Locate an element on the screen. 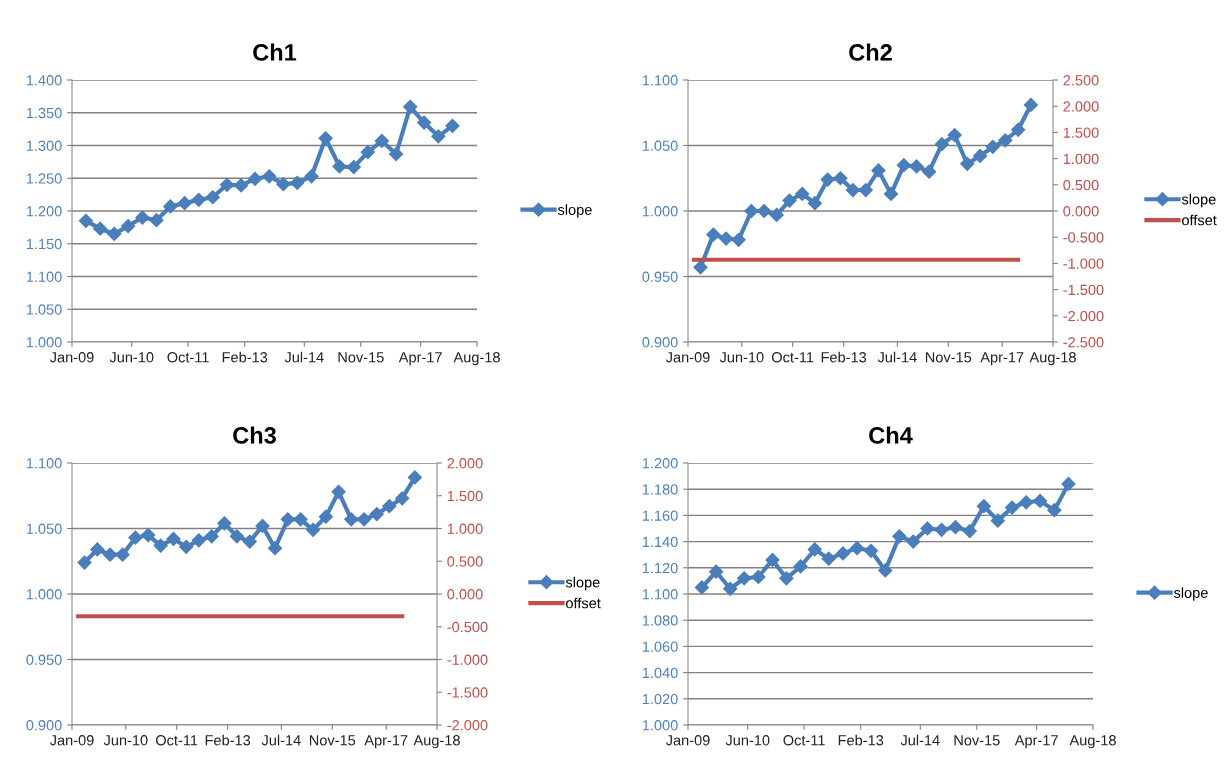 This screenshot has width=1229, height=765. y-tick-label: 1.040 is located at coordinates (660, 673).